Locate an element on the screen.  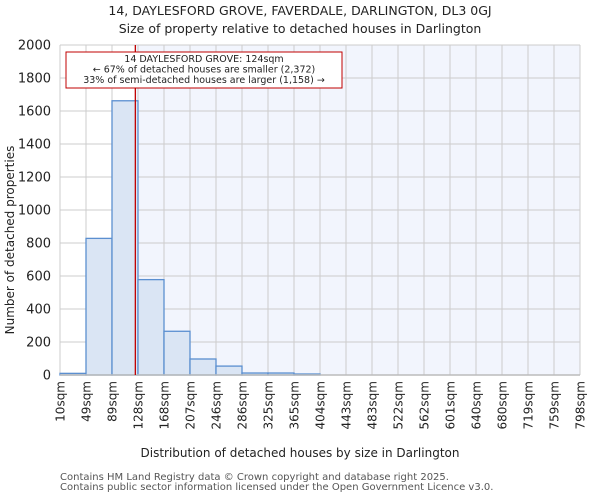
annotation-box is located at coordinates (204, 70).